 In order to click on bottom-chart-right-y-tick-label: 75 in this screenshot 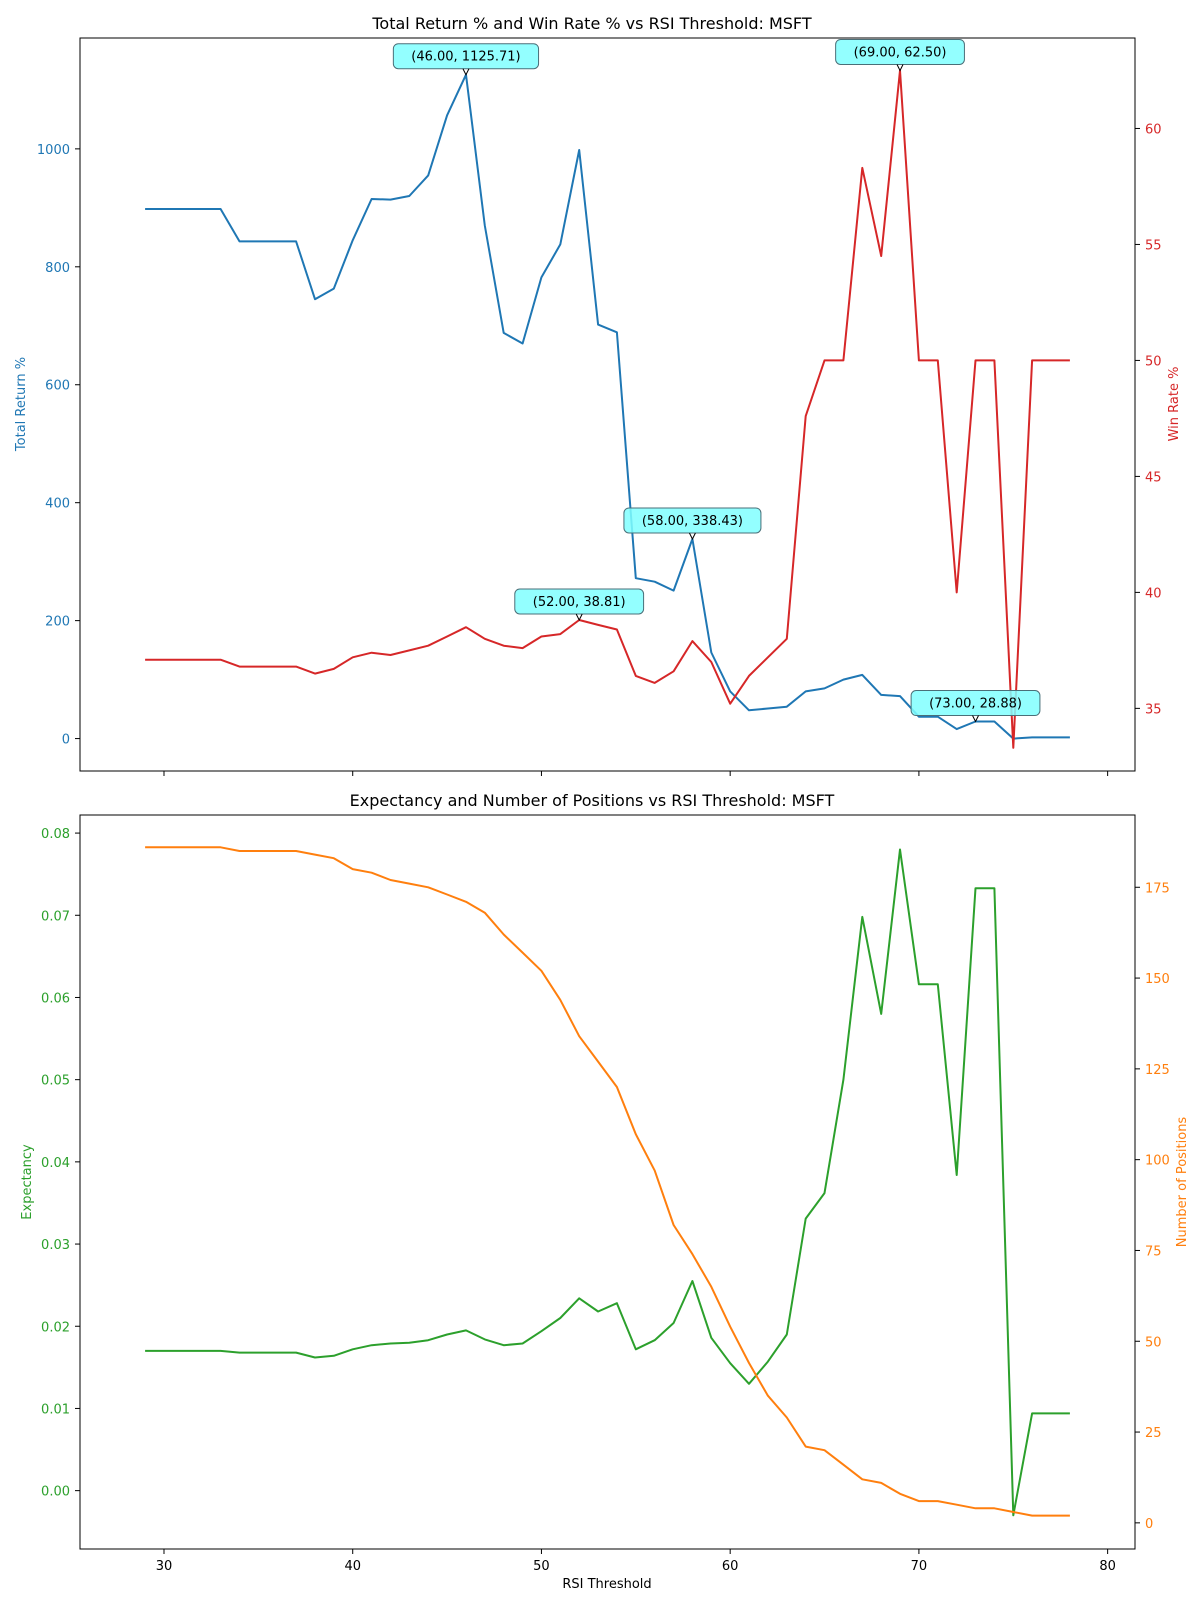, I will do `click(1153, 1251)`.